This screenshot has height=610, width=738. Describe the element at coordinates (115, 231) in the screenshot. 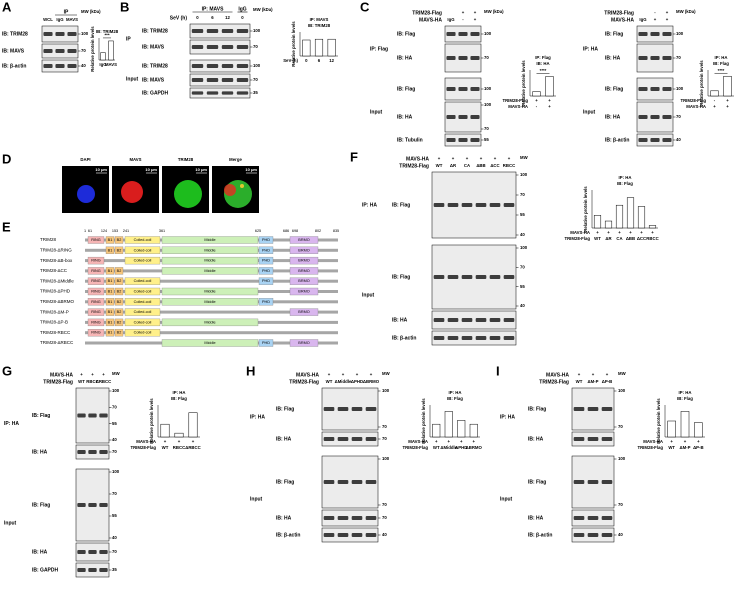

I see `residue-position: 153` at that location.